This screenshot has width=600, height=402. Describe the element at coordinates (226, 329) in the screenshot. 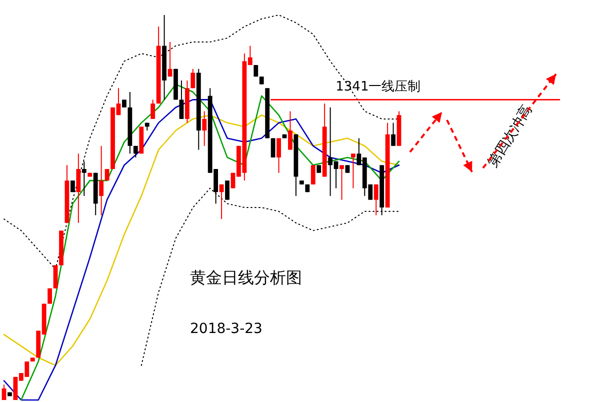

I see `text: 2018-3-23` at that location.